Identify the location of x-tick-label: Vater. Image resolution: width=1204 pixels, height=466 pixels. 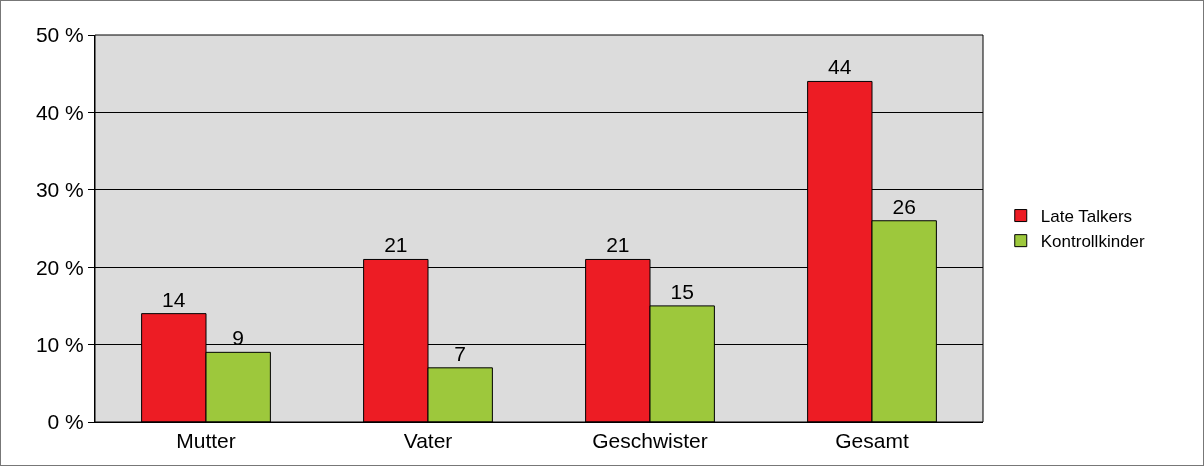
(428, 441).